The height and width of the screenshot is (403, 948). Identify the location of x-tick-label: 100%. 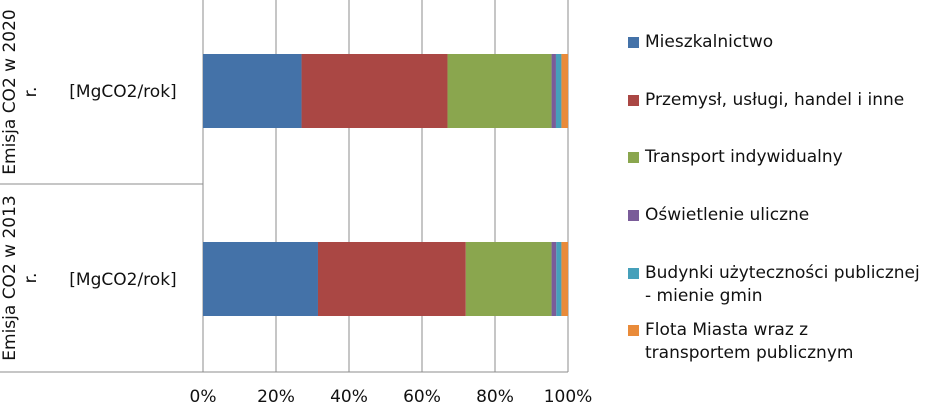
(568, 395).